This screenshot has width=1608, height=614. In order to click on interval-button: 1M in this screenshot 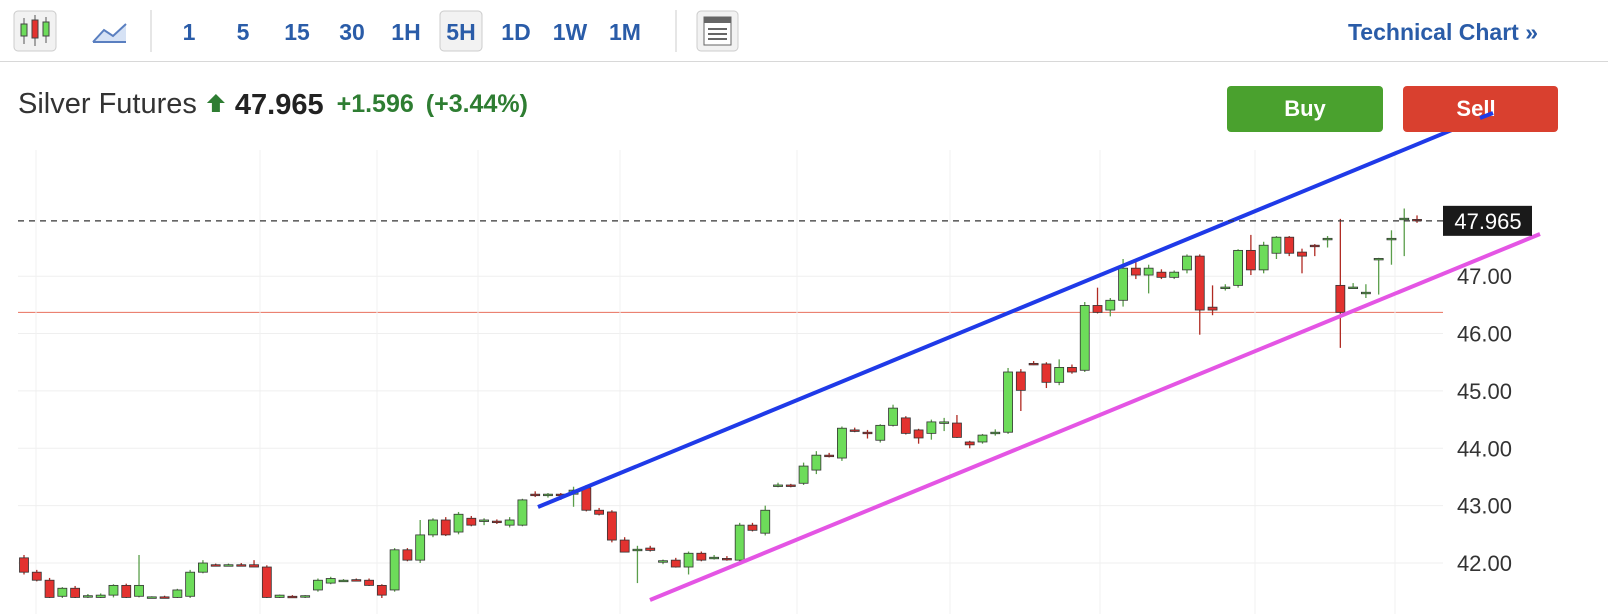, I will do `click(625, 32)`.